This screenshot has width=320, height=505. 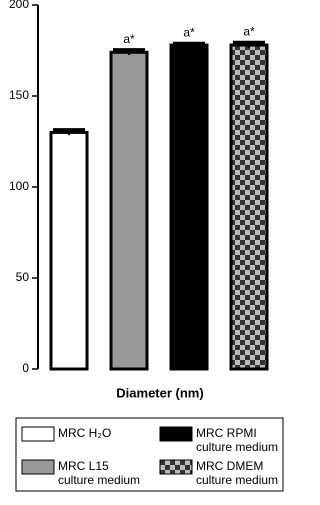 I want to click on y-tick-label: 50, so click(x=23, y=277).